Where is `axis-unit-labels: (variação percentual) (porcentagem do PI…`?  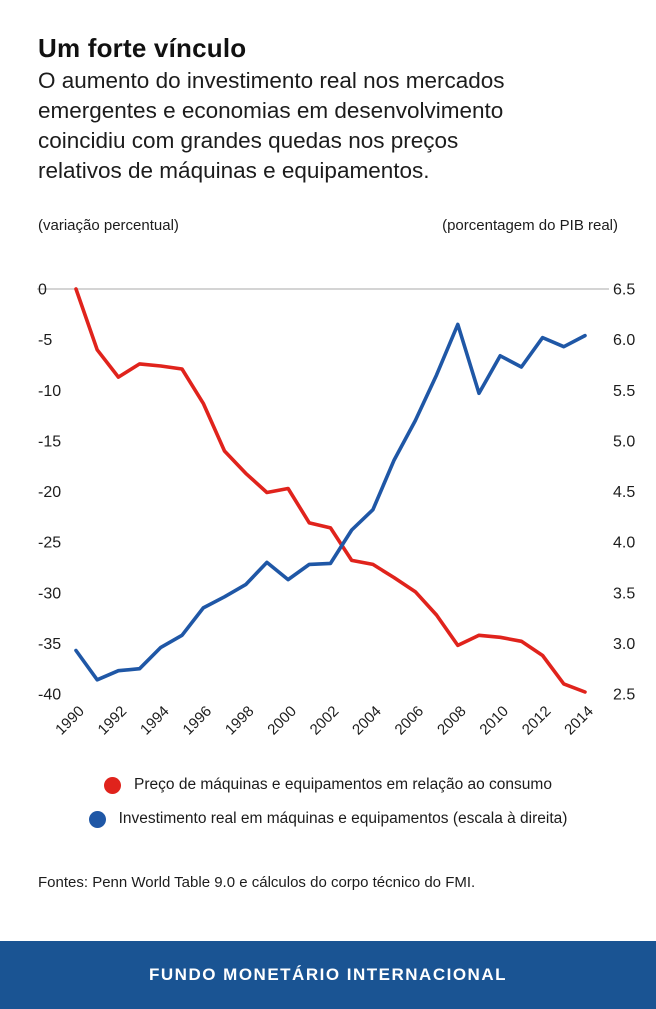 axis-unit-labels: (variação percentual) (porcentagem do PI… is located at coordinates (328, 225).